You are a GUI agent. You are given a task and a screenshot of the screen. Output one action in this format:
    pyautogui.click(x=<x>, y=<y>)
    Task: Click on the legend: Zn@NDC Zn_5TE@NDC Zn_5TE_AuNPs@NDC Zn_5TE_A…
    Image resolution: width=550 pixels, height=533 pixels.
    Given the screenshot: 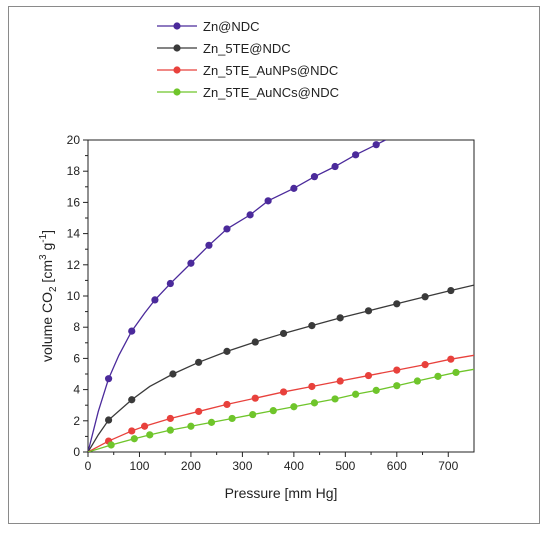 What is the action you would take?
    pyautogui.click(x=248, y=59)
    